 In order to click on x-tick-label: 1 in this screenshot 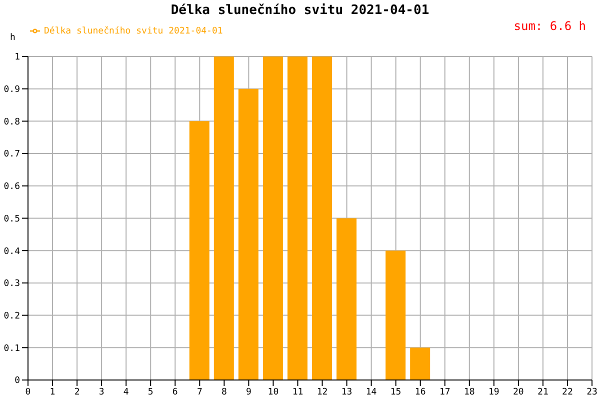, I will do `click(53, 392)`.